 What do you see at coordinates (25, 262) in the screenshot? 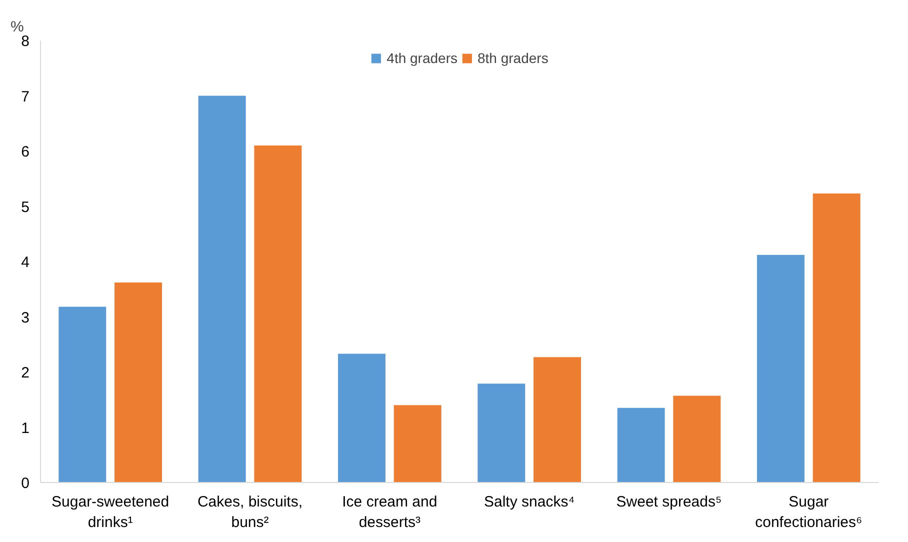
I see `y-tick-label: 4` at bounding box center [25, 262].